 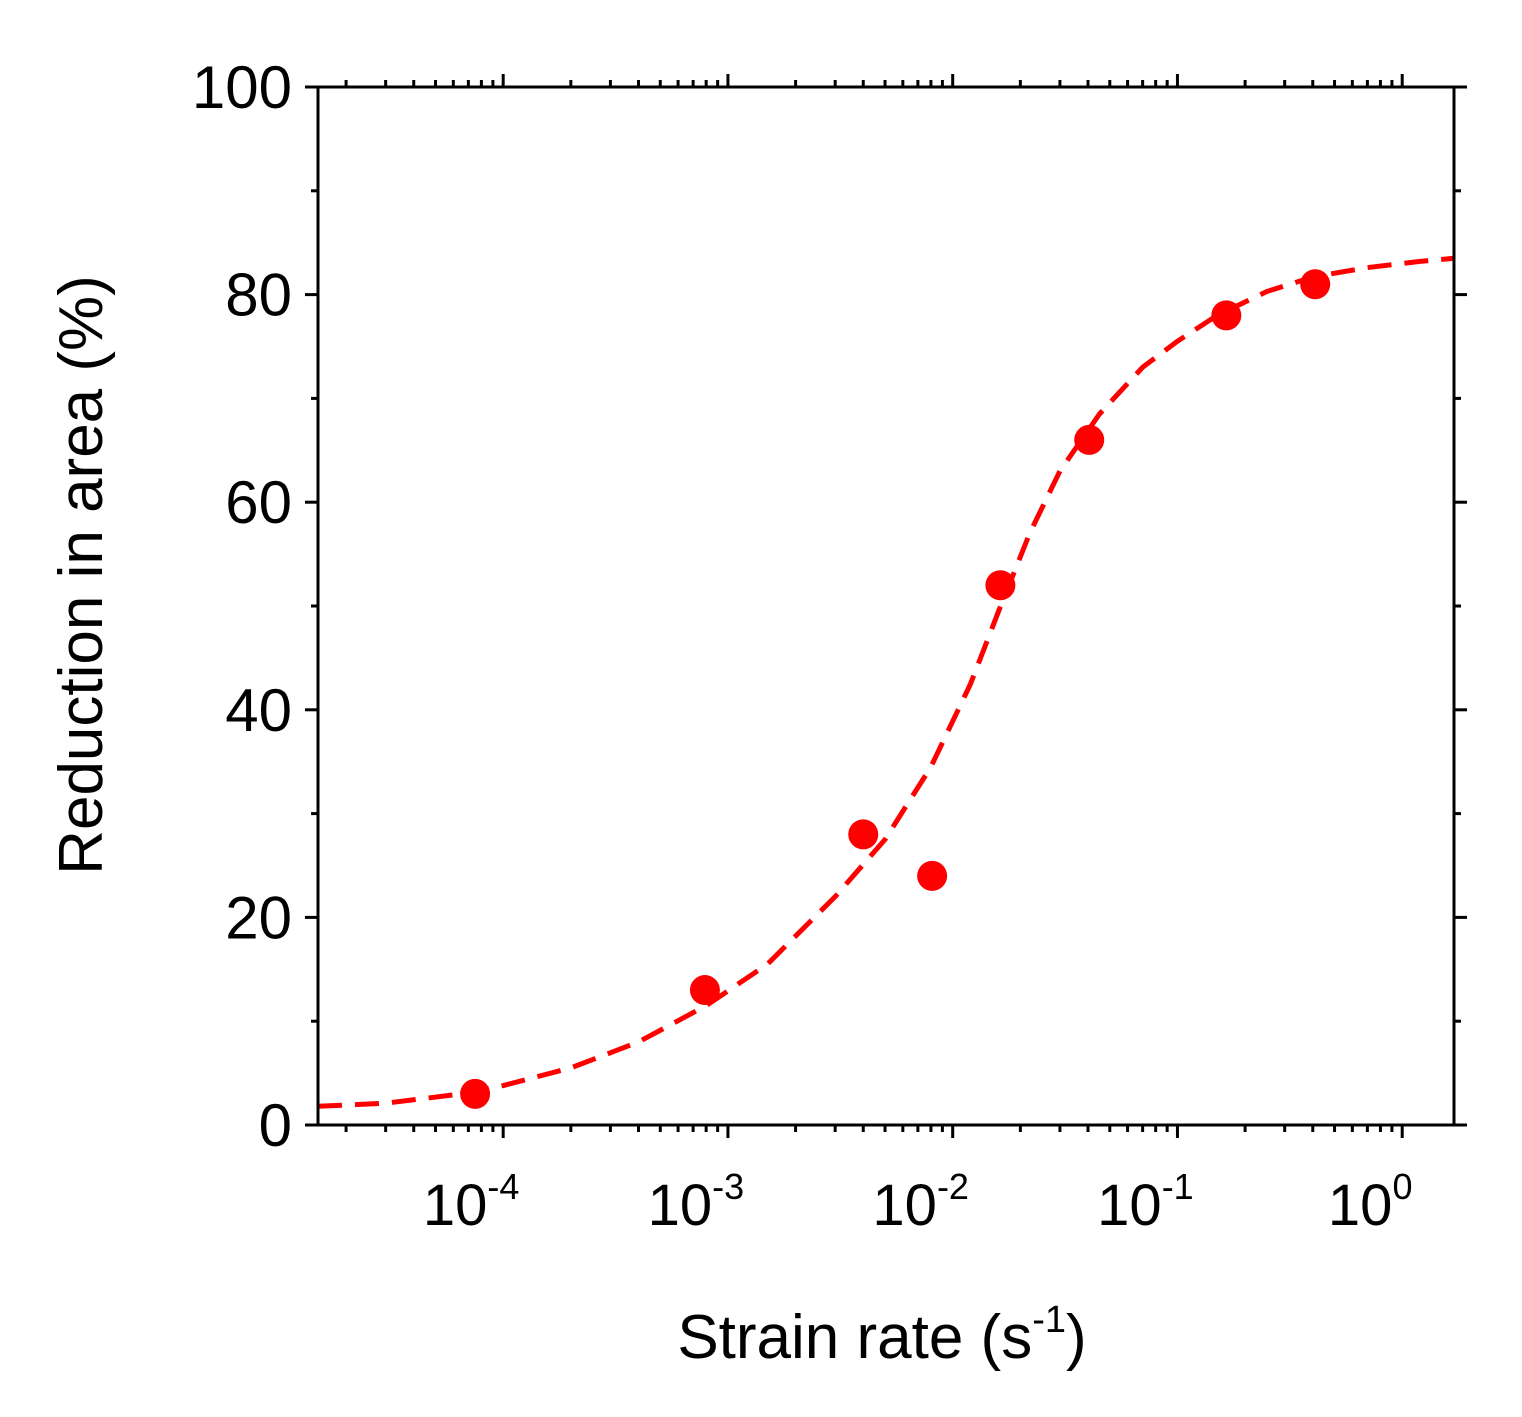 I want to click on x-tick-labels: 10⁻⁴ 10⁻³ 10⁻² 10⁻¹ 10⁰, so click(x=918, y=1202).